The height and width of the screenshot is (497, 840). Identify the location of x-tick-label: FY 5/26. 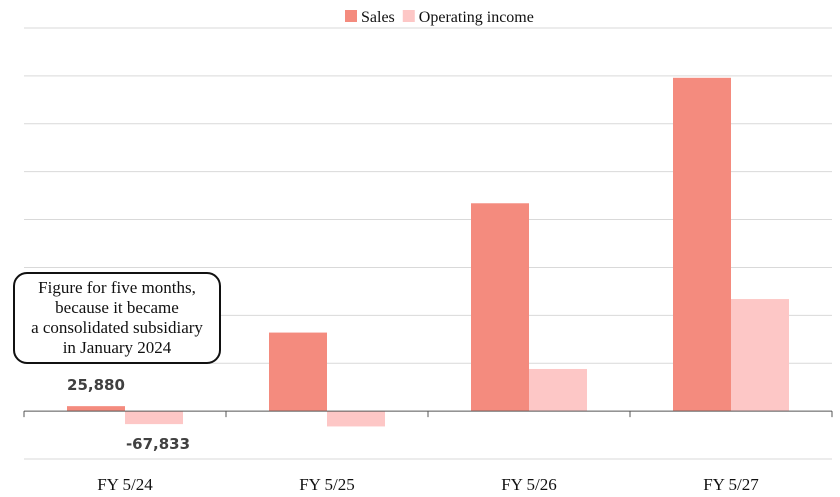
(529, 484).